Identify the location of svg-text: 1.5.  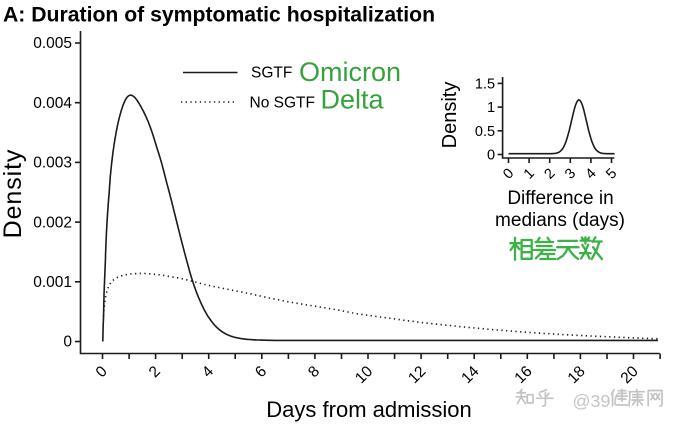
(485, 84).